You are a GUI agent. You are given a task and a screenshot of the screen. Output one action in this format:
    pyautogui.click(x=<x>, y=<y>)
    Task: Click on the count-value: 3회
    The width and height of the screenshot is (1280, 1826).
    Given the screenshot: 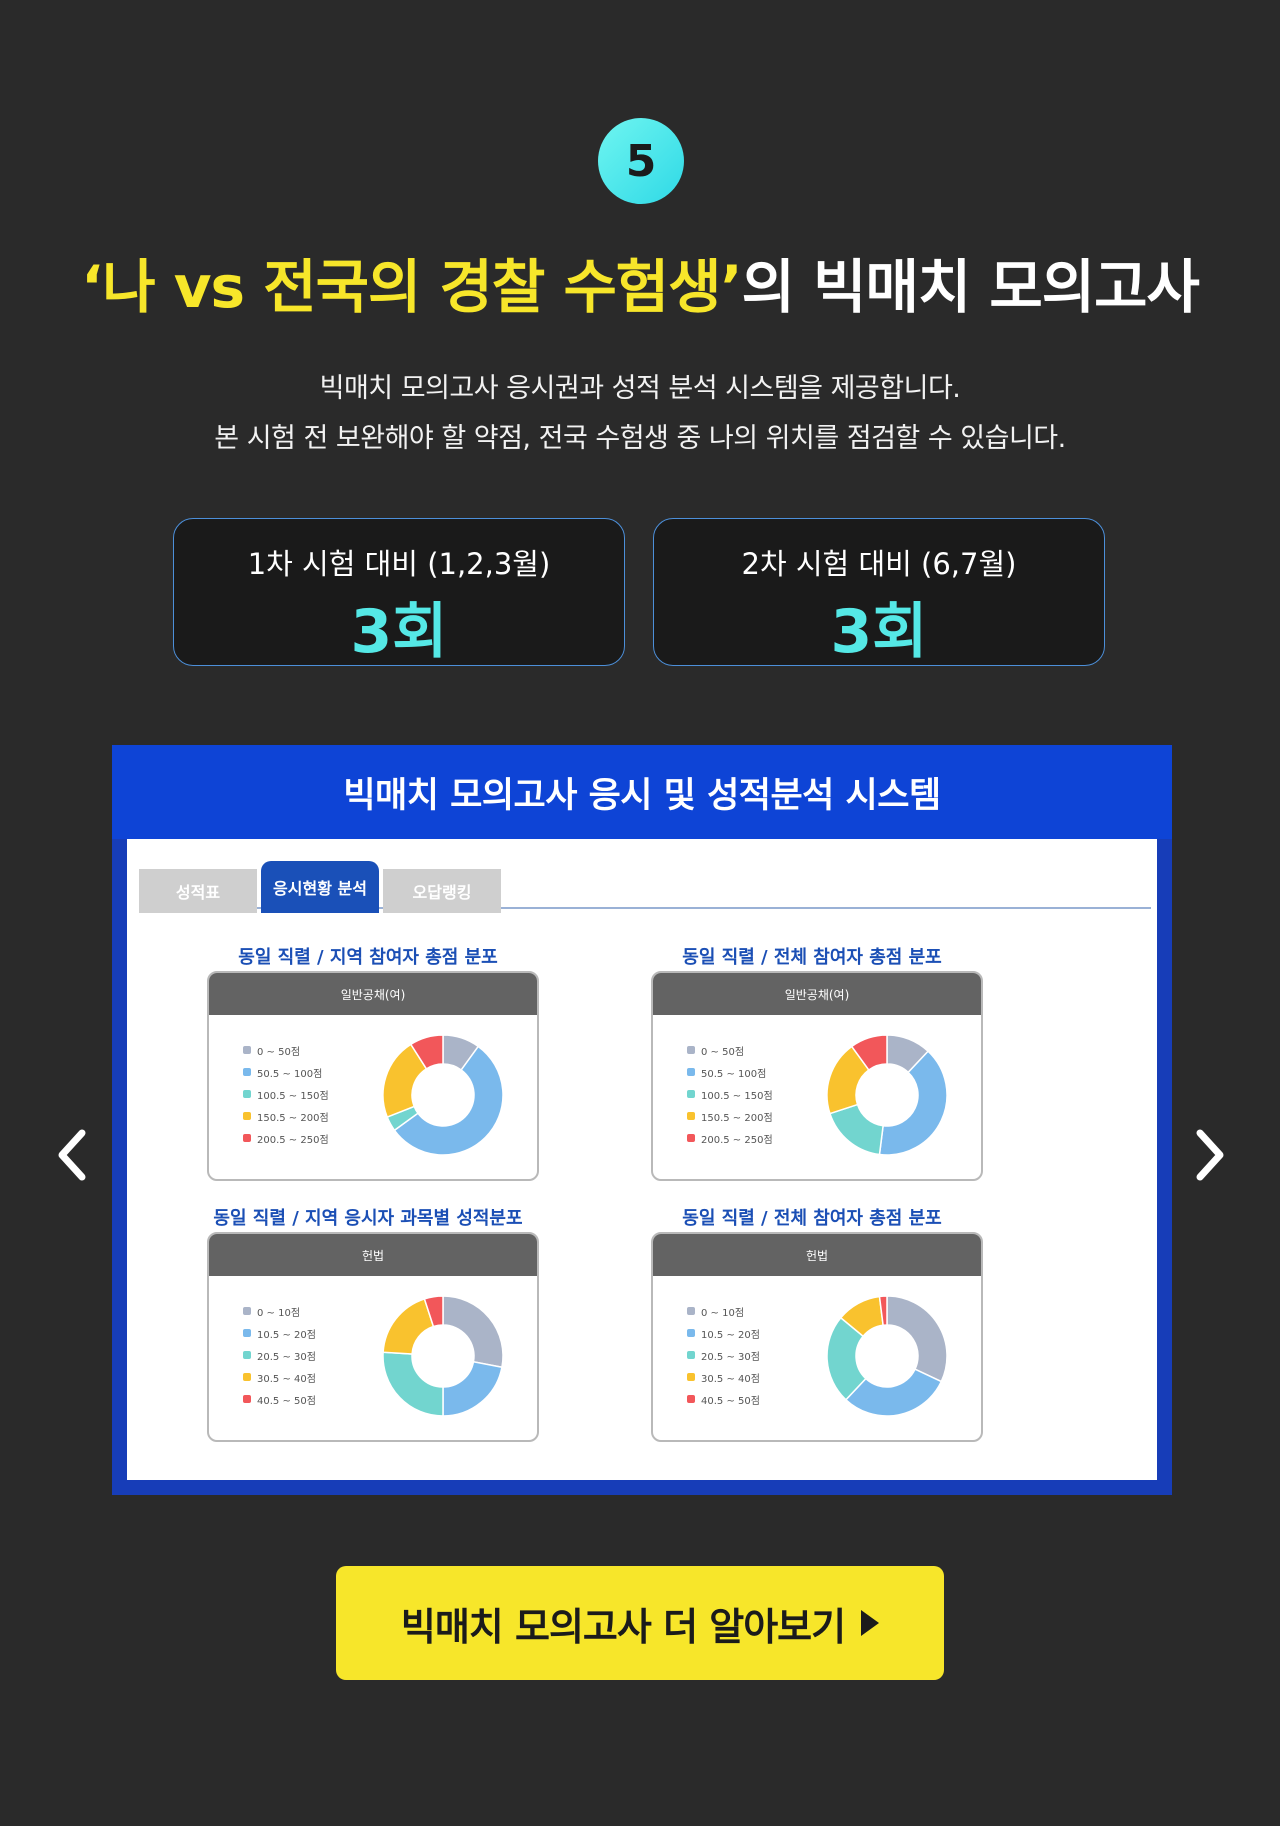 What is the action you would take?
    pyautogui.click(x=879, y=632)
    